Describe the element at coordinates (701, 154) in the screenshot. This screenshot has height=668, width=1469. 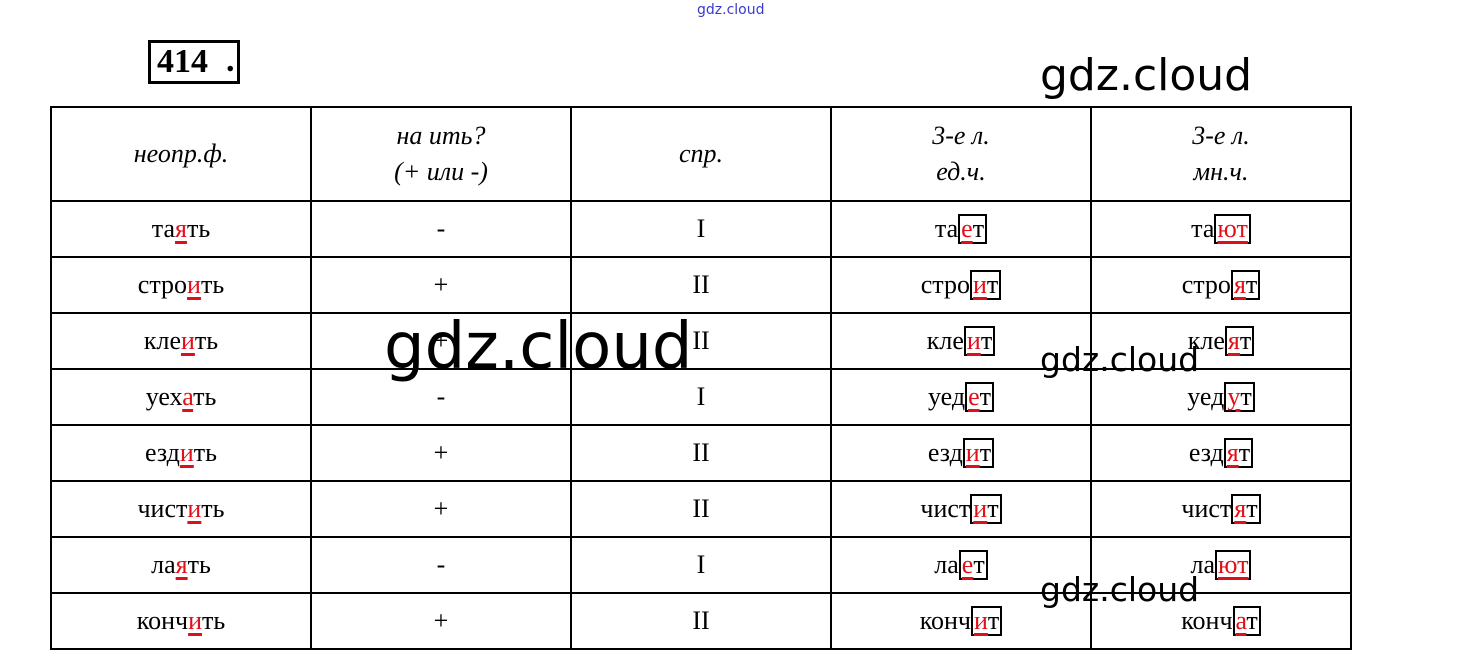
I see `header-cell: спр.` at that location.